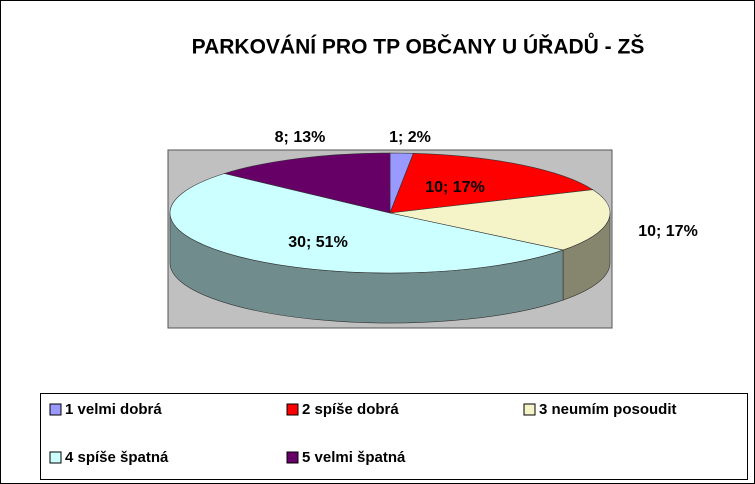  Describe the element at coordinates (418, 46) in the screenshot. I see `chart-title: PARKOVÁNÍ PRO TP OBČANY U ÚŘADŮ - ZŠ` at that location.